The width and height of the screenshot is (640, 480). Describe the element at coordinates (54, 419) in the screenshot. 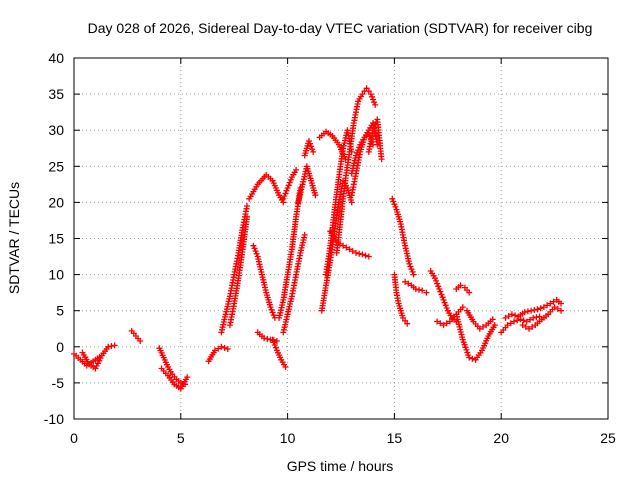

I see `y-tick-label: -10` at that location.